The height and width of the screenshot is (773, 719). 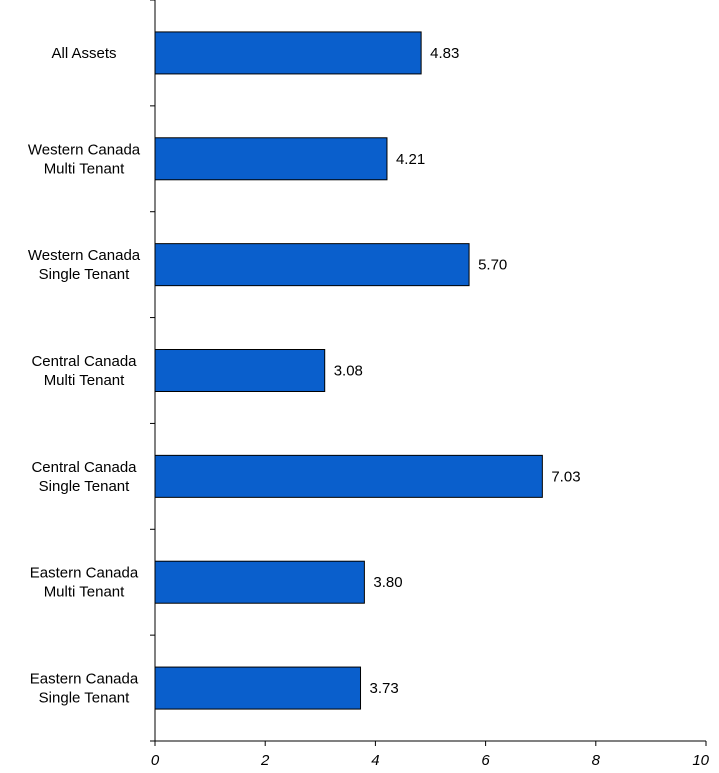 I want to click on category-label-5: Eastern Canada Multi Tenant, so click(x=84, y=583).